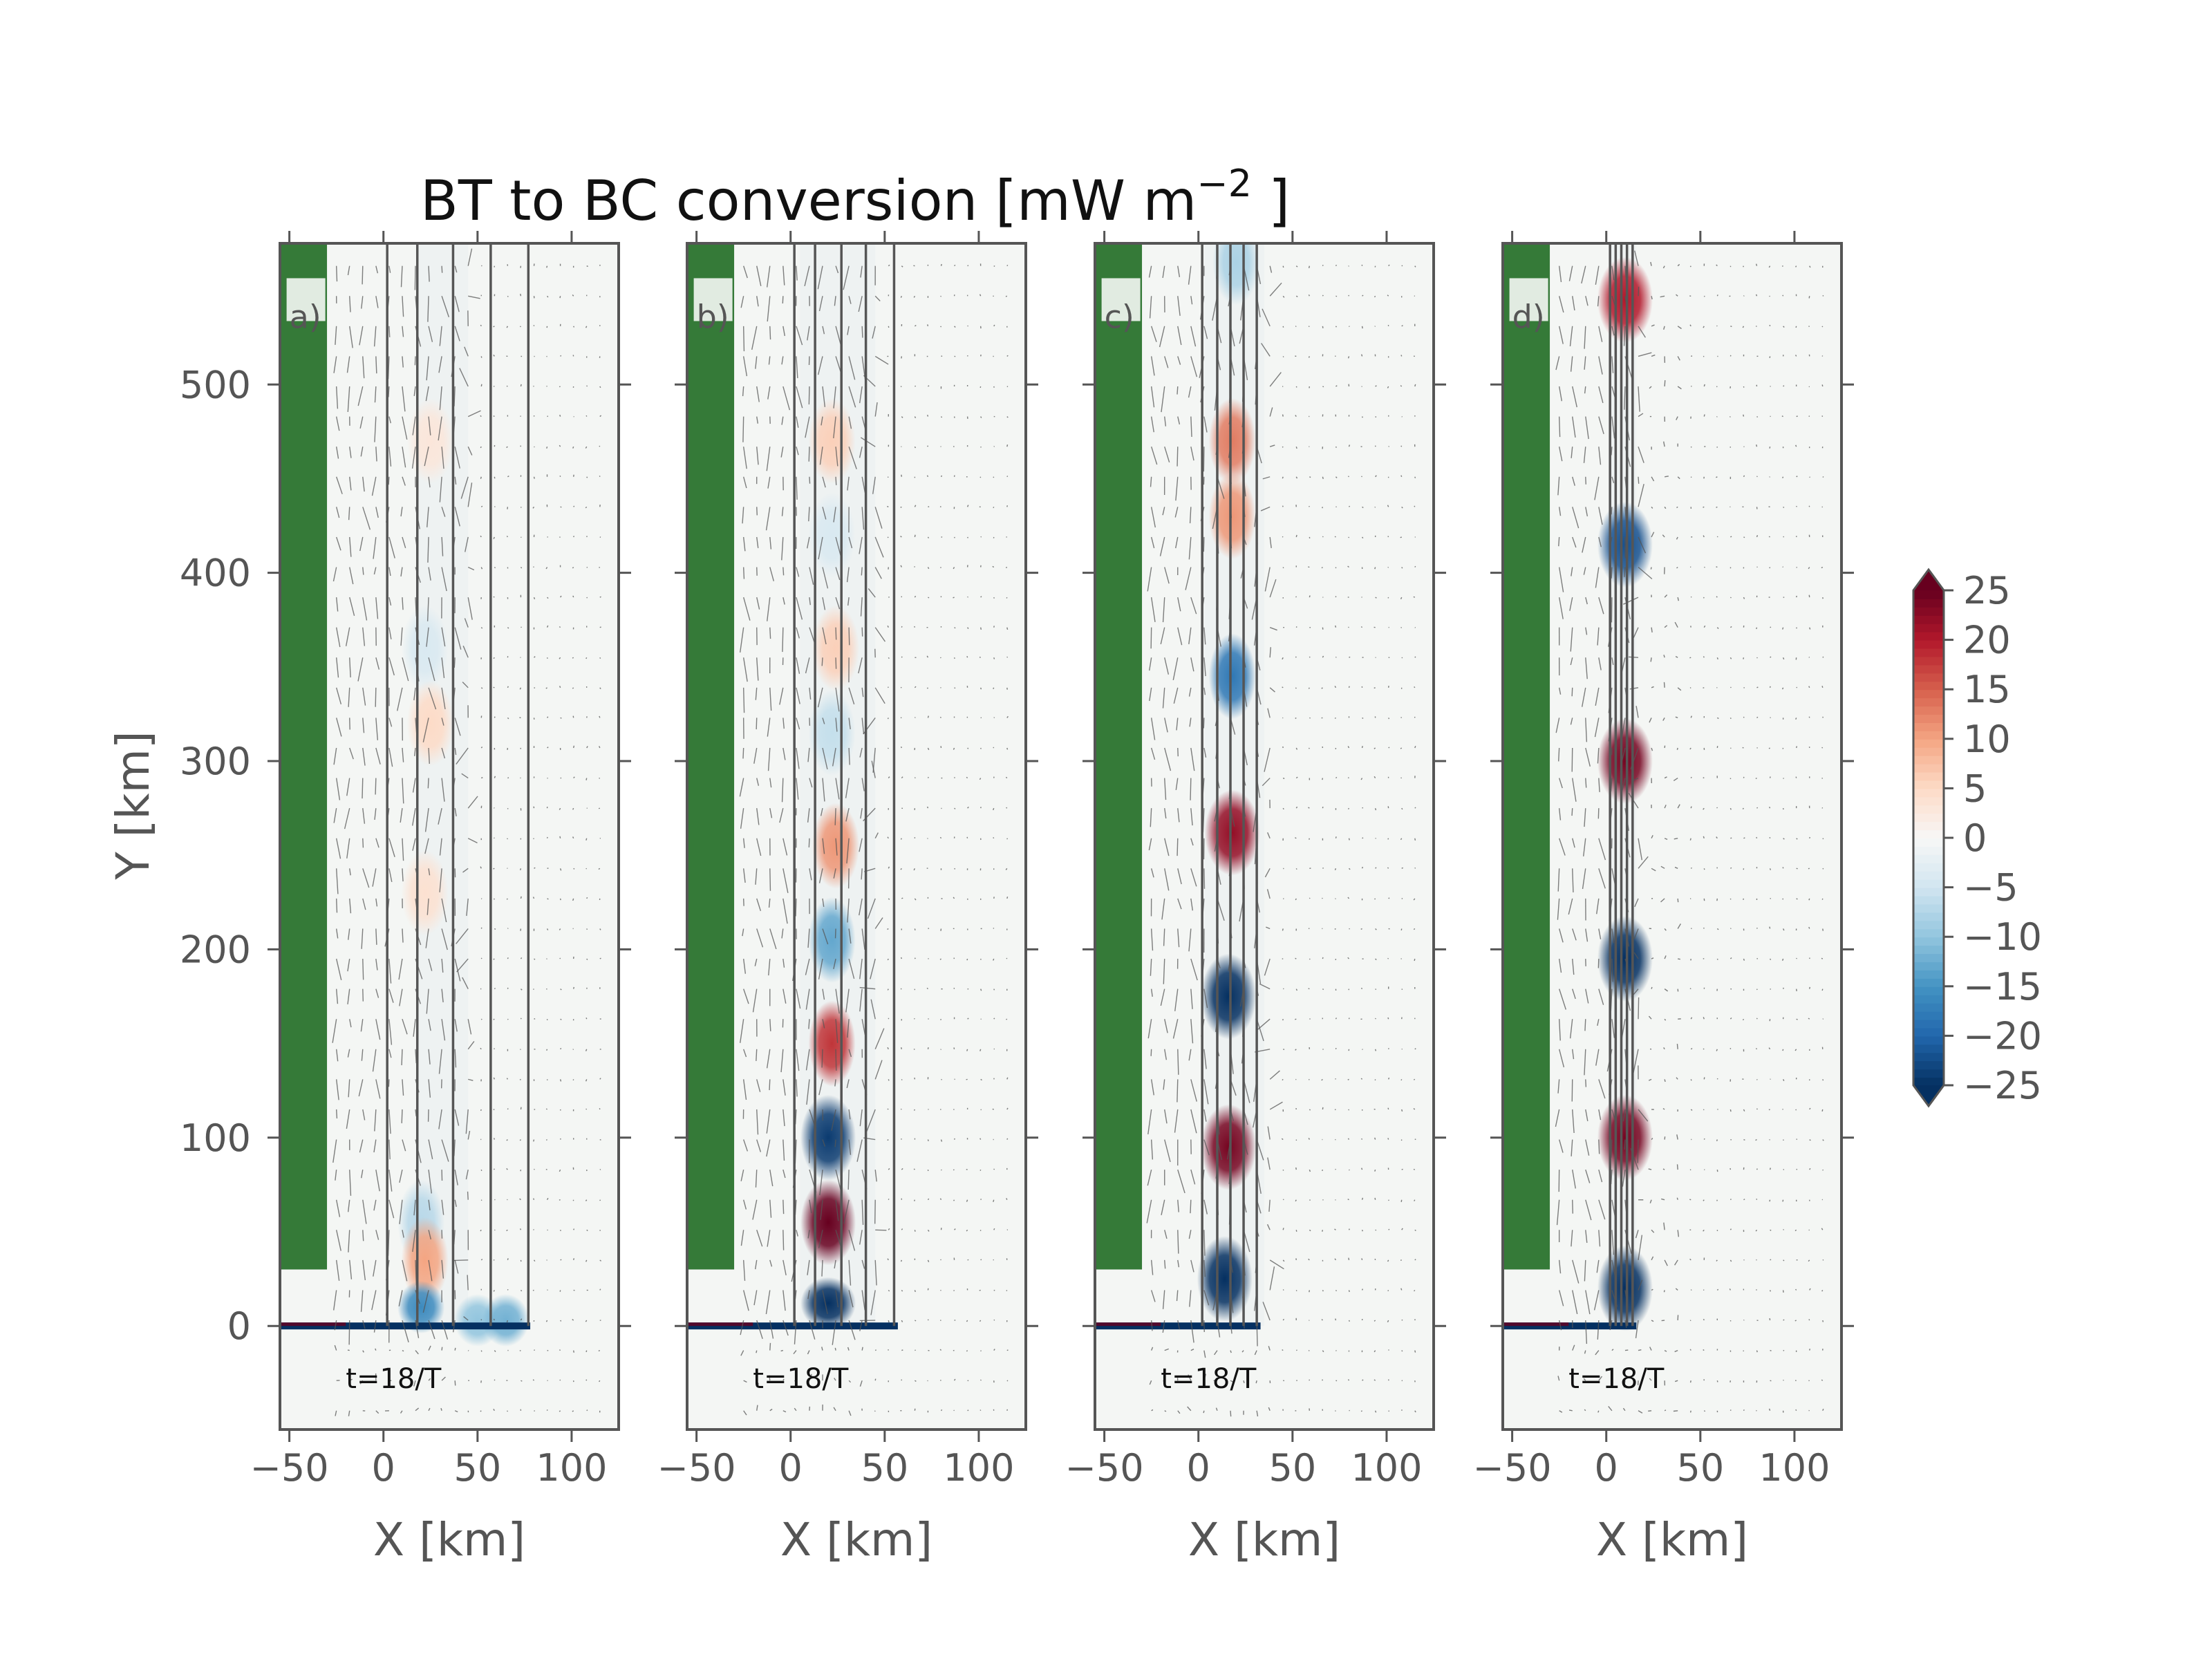  What do you see at coordinates (2003, 987) in the screenshot?
I see `colorbar-tick-label: −15` at bounding box center [2003, 987].